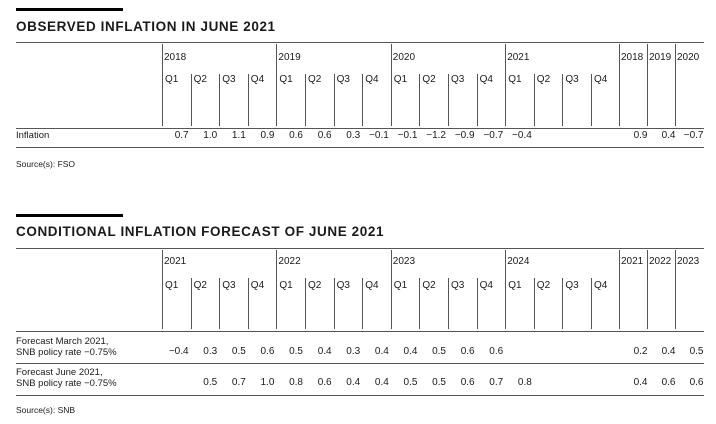  Describe the element at coordinates (632, 57) in the screenshot. I see `annual-year-label: 2018` at that location.